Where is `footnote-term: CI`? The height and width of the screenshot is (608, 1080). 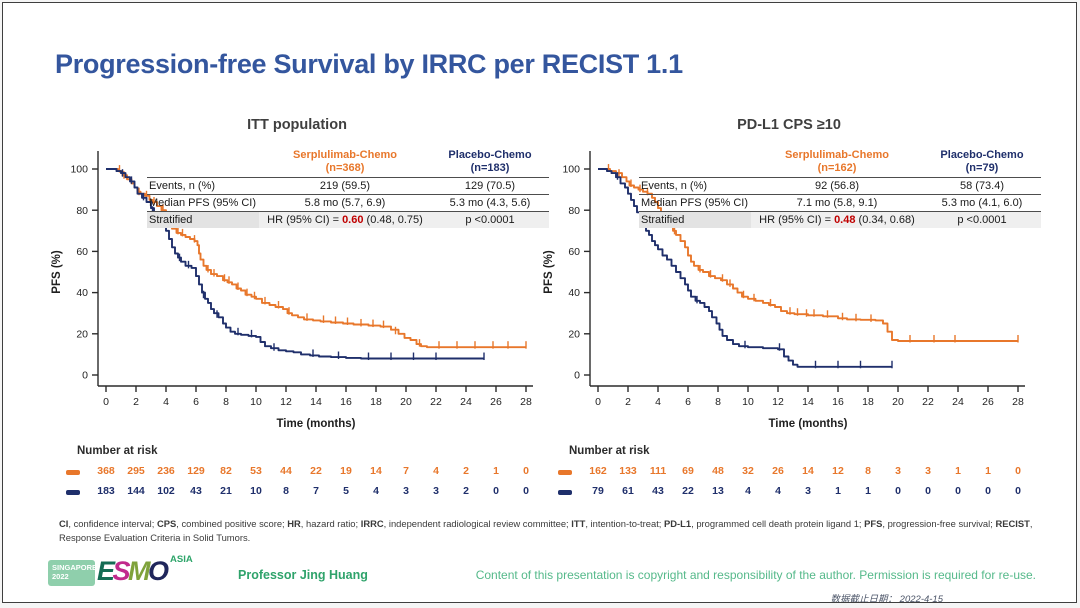 footnote-term: CI is located at coordinates (64, 523).